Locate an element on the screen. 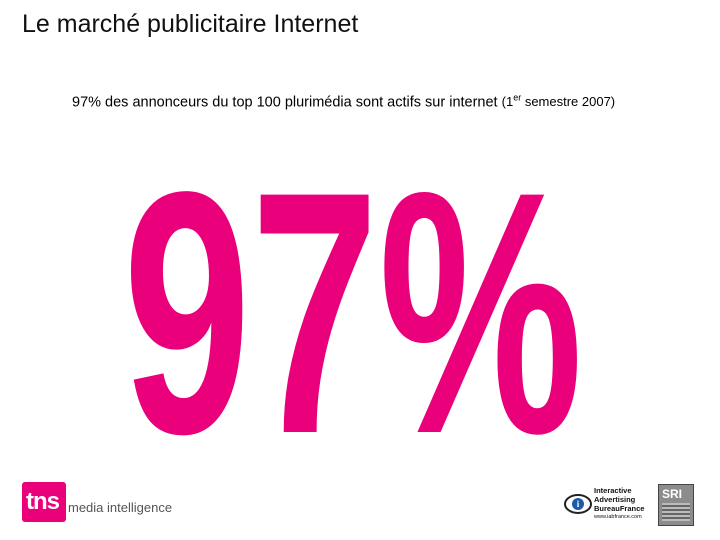 The width and height of the screenshot is (720, 540). sri-logo: SRI is located at coordinates (676, 505).